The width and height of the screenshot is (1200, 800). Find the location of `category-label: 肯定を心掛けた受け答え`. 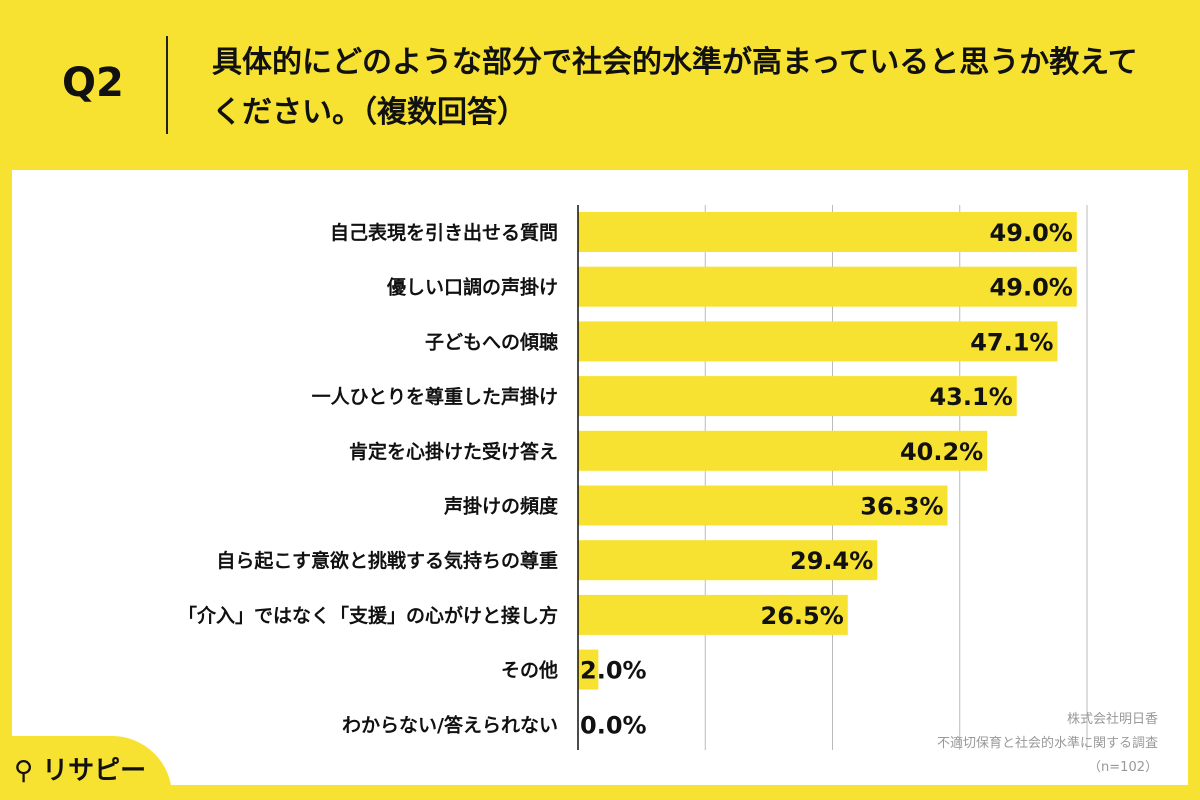

category-label: 肯定を心掛けた受け答え is located at coordinates (453, 451).